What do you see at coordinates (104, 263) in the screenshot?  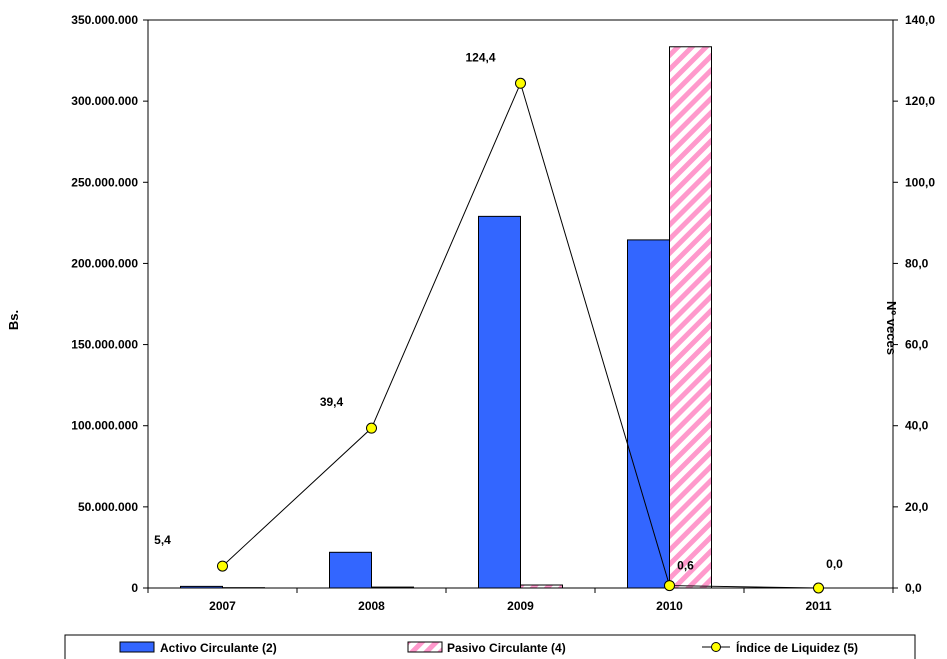 I see `y-tick-label: 200.000.000` at bounding box center [104, 263].